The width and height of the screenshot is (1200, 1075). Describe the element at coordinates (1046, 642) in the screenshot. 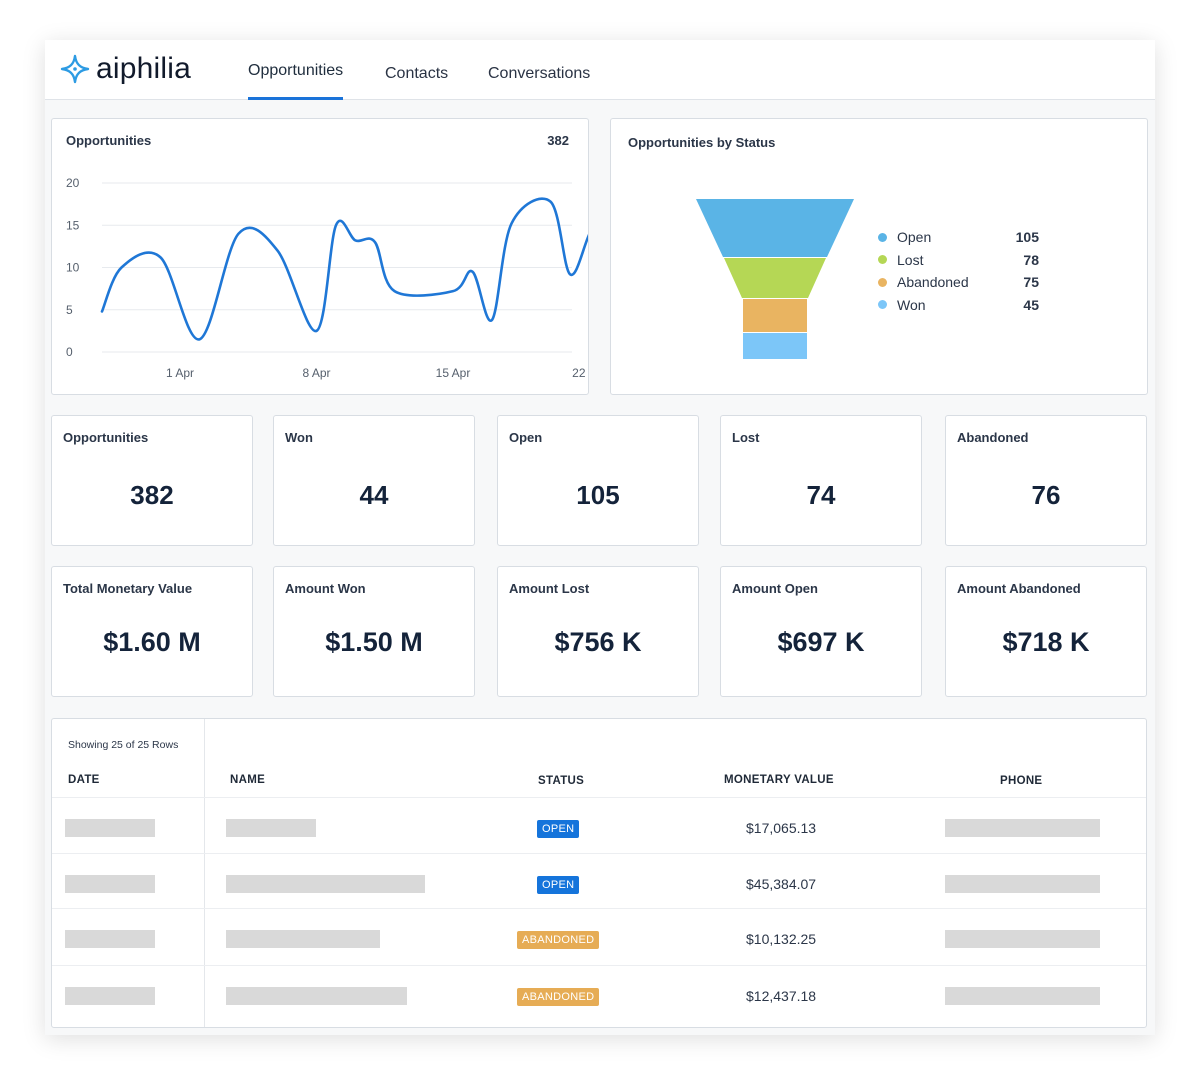

I see `money-stat-value: $718 K` at that location.